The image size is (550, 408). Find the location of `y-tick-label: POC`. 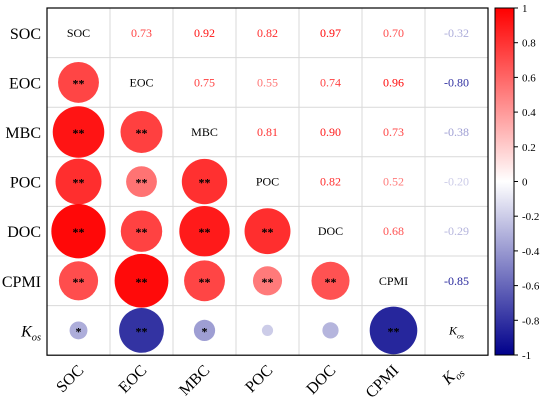

y-tick-label: POC is located at coordinates (25, 183).